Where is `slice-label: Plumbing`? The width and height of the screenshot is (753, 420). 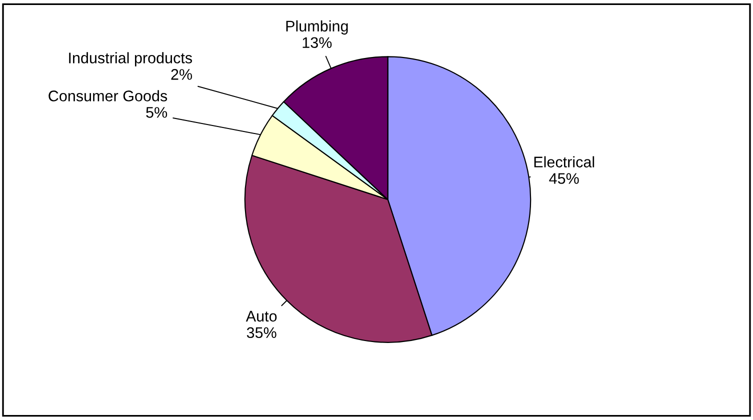
slice-label: Plumbing is located at coordinates (317, 27).